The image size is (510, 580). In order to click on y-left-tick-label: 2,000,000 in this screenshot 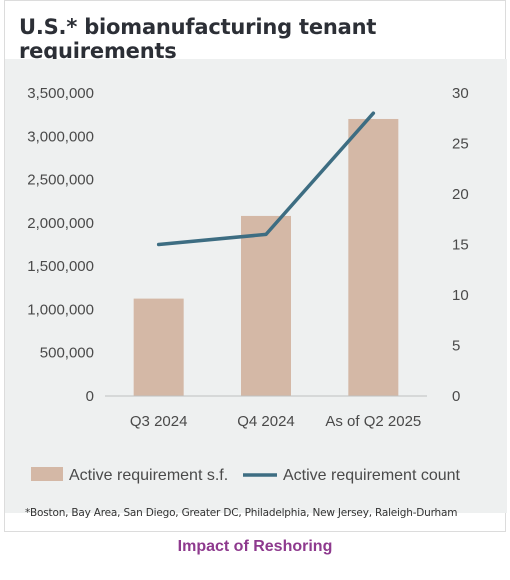, I will do `click(60, 223)`.